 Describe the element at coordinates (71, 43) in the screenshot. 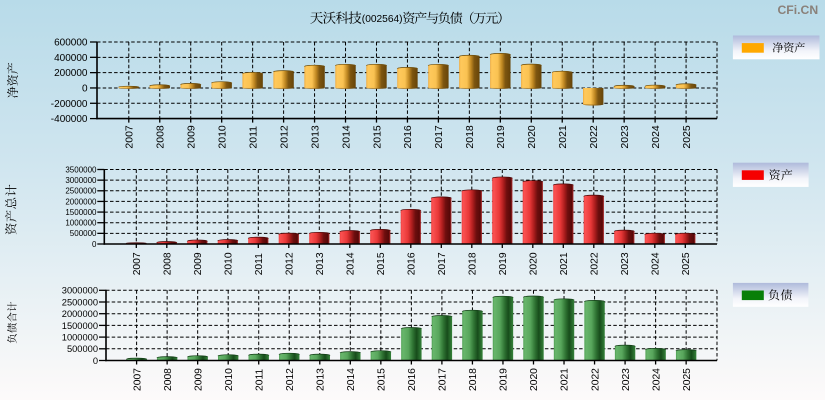

I see `svg-text: 600000` at that location.